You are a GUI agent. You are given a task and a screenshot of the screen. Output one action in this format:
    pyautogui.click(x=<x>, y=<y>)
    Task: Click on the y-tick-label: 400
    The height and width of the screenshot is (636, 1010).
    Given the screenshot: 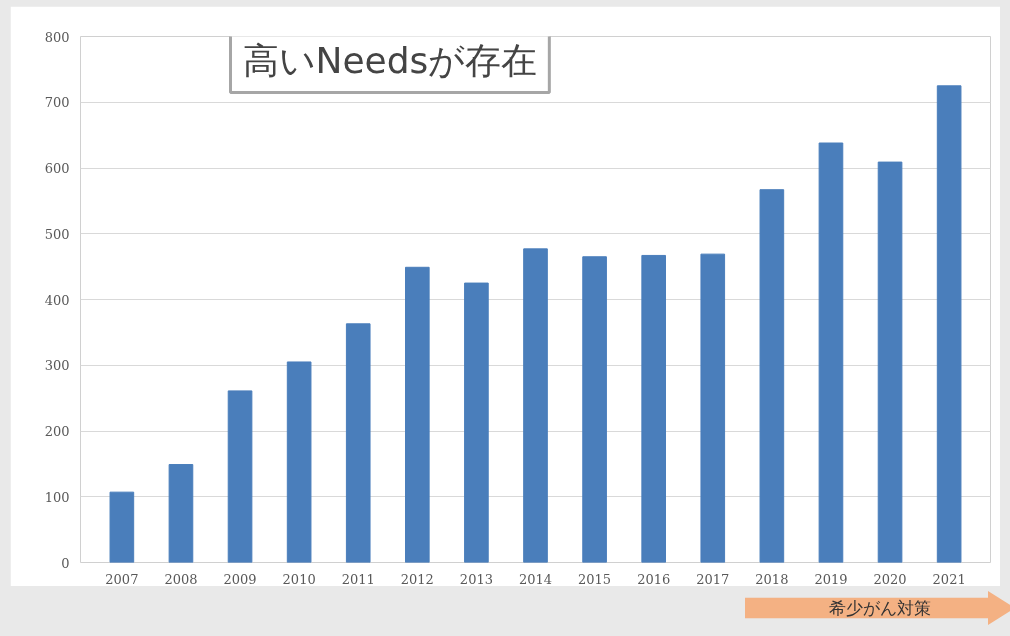 What is the action you would take?
    pyautogui.click(x=57, y=300)
    